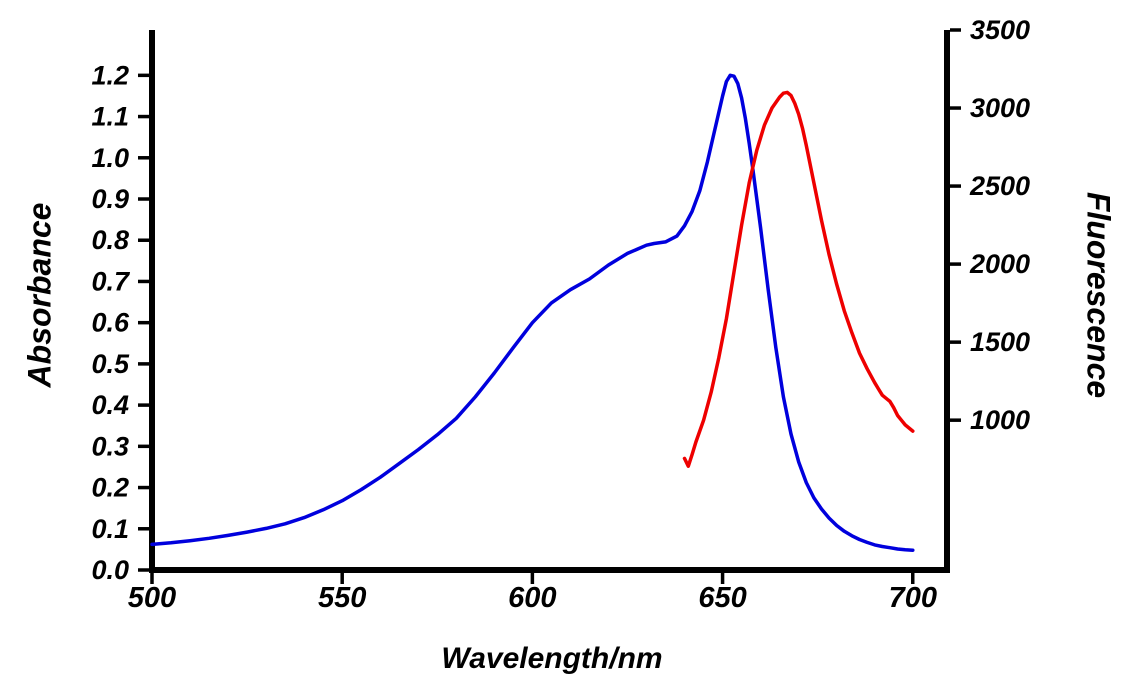 The width and height of the screenshot is (1130, 700). I want to click on right-axis-tick-label: 2000, so click(999, 264).